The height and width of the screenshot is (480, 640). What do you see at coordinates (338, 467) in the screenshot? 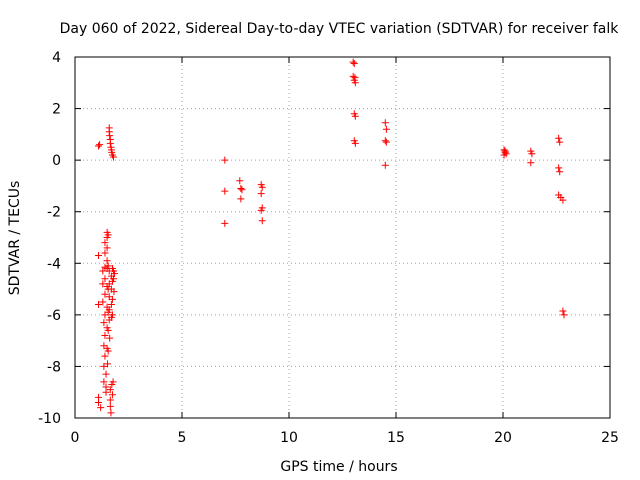
I see `x-axis-label: GPS time / hours` at bounding box center [338, 467].